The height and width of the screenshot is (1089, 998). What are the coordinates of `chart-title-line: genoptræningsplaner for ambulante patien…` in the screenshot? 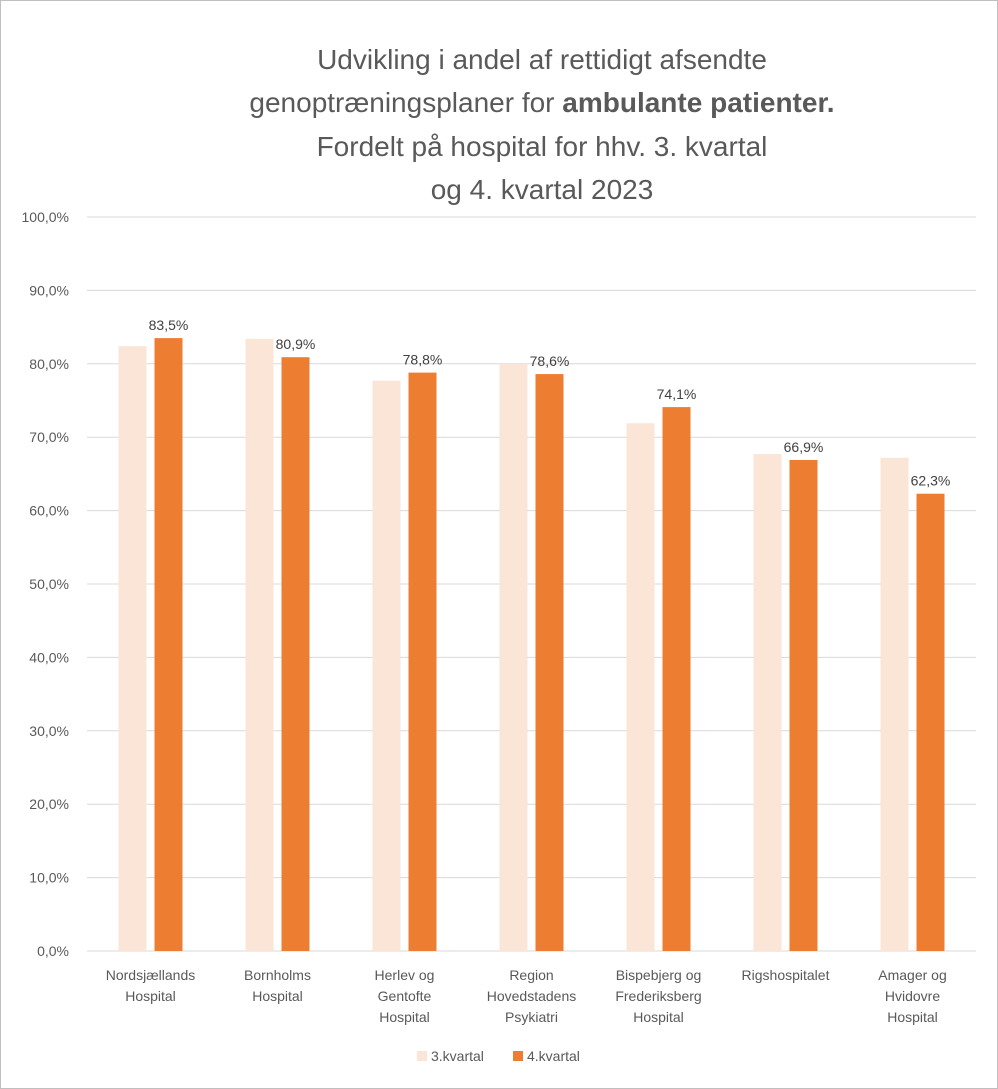 It's located at (541, 102).